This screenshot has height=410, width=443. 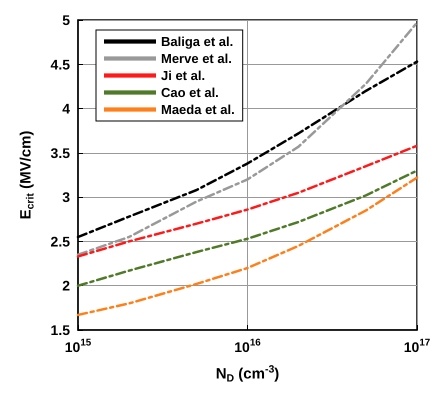 I want to click on y-tick-label: 3, so click(x=66, y=197).